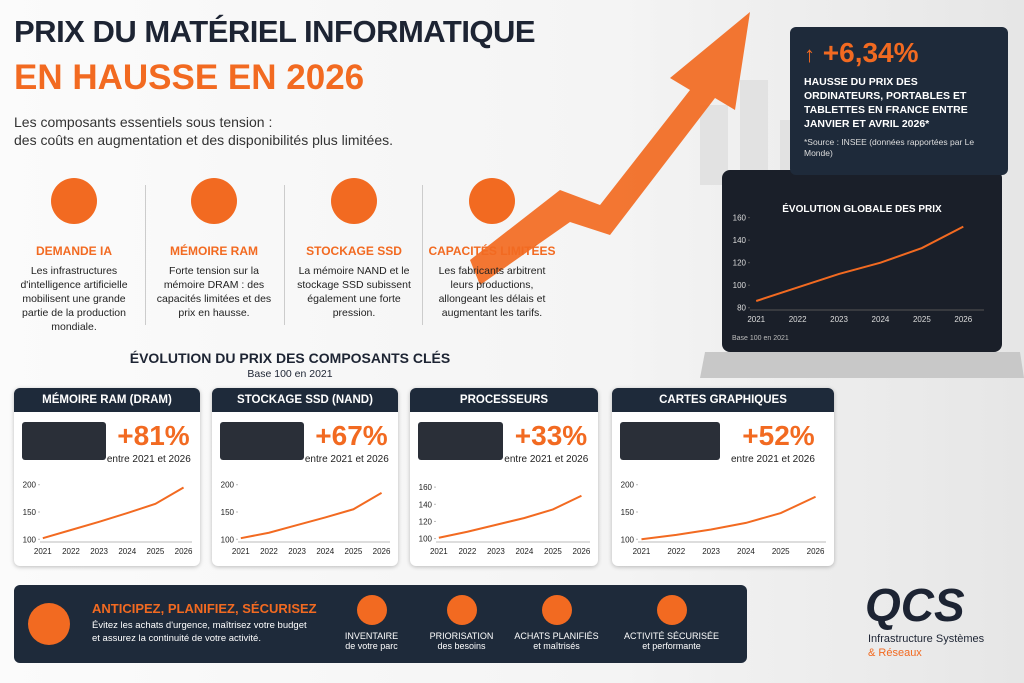  Describe the element at coordinates (371, 636) in the screenshot. I see `item-title: INVENTAIRE` at that location.